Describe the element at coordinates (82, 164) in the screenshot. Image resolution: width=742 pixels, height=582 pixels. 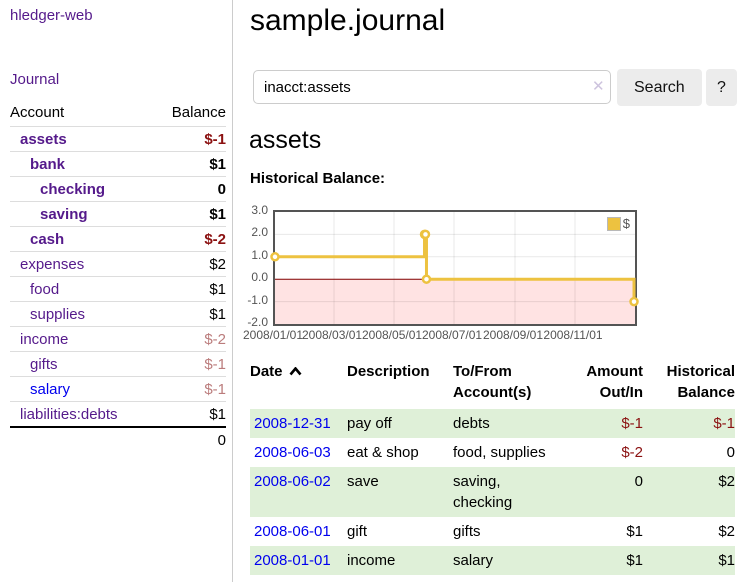
I see `account-name-cell: bank` at that location.